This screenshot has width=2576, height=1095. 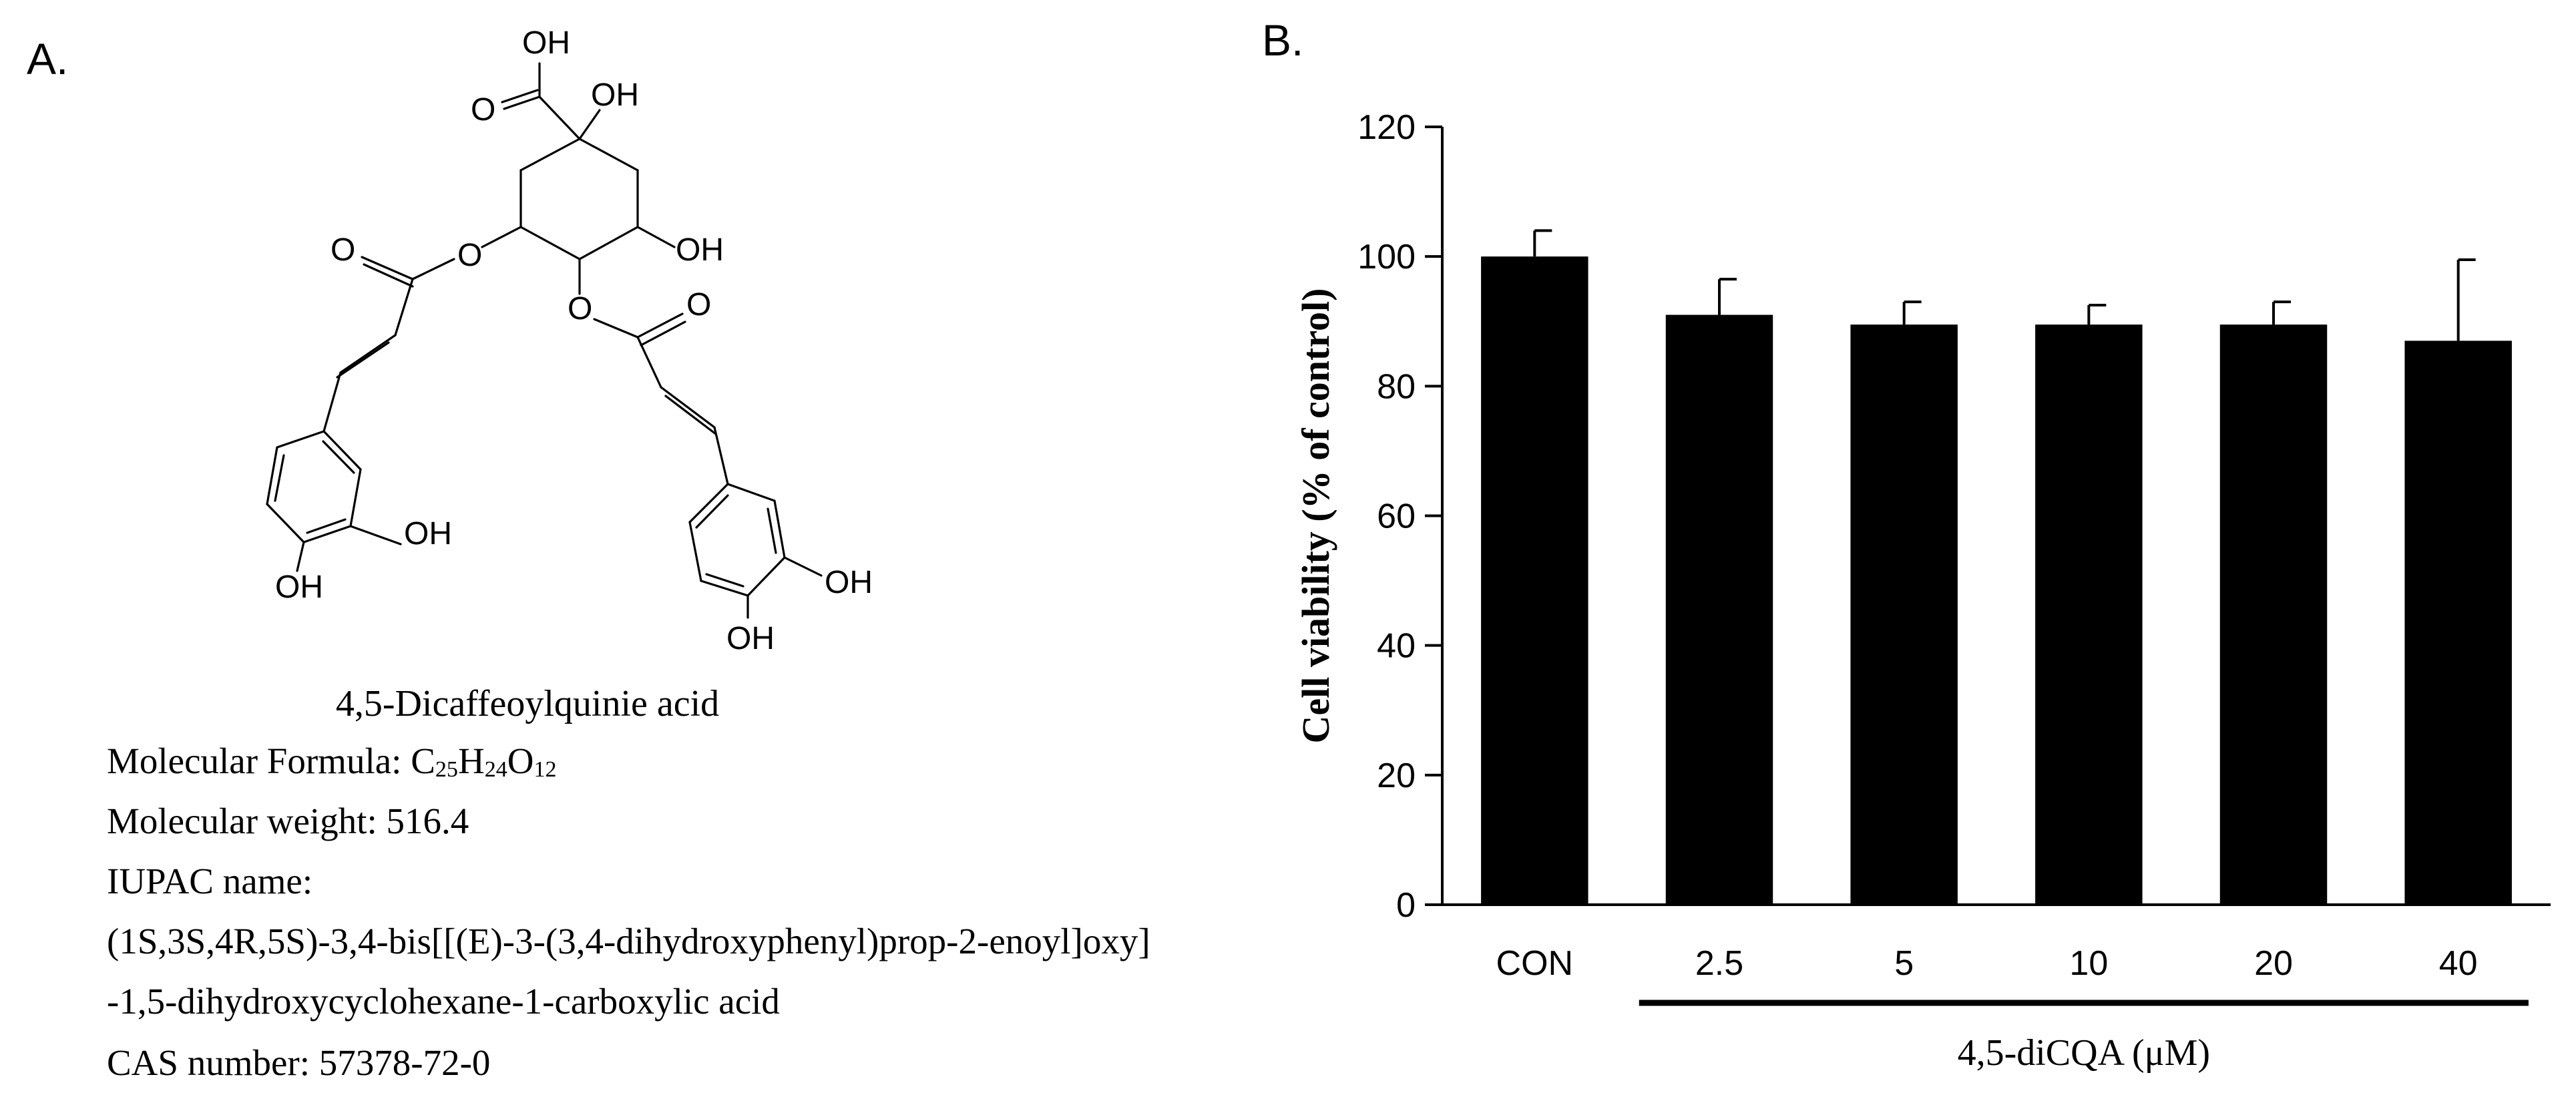 I want to click on y-axis-label: Cell viability (% of control), so click(x=1315, y=516).